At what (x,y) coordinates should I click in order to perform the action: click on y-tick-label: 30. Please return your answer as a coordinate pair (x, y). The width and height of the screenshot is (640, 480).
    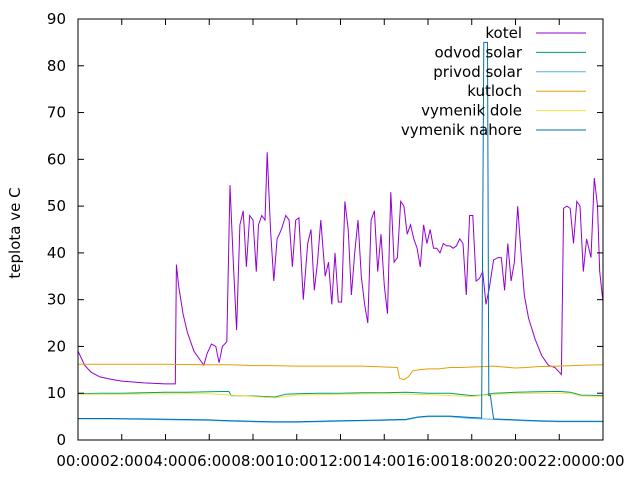
    Looking at the image, I should click on (56, 300).